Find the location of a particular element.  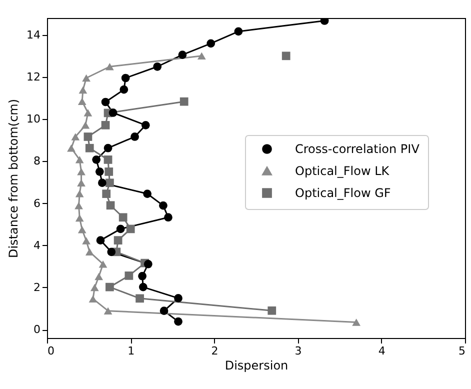

y-tick-label: 0 is located at coordinates (37, 329).